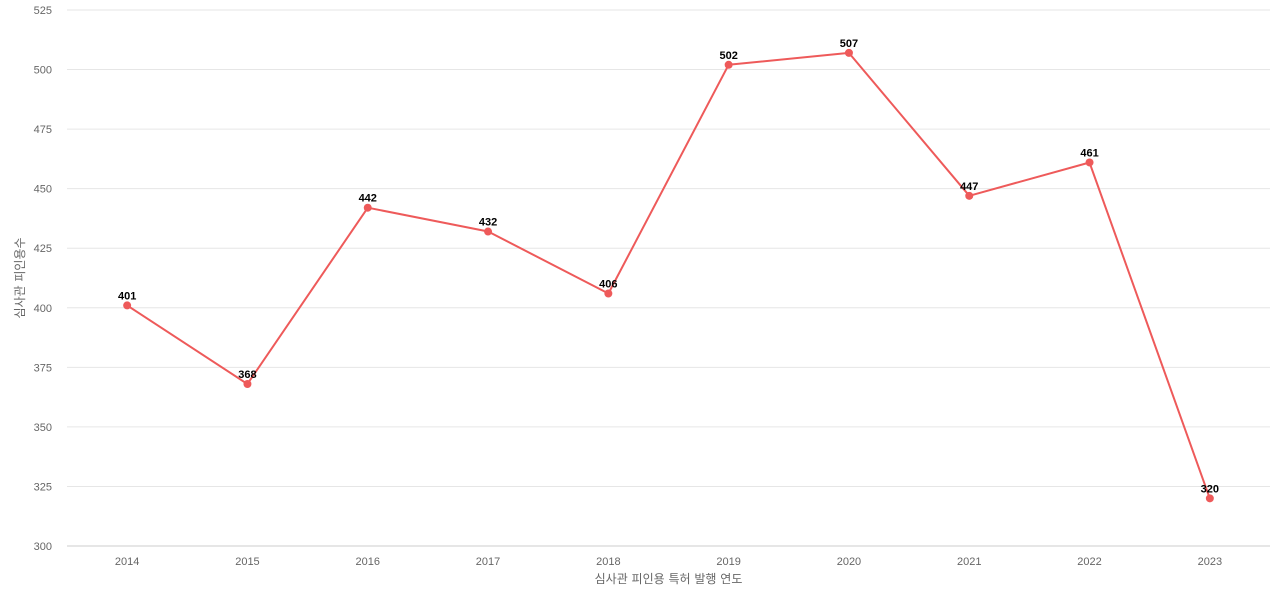 This screenshot has width=1280, height=600. I want to click on data-label: 447, so click(969, 187).